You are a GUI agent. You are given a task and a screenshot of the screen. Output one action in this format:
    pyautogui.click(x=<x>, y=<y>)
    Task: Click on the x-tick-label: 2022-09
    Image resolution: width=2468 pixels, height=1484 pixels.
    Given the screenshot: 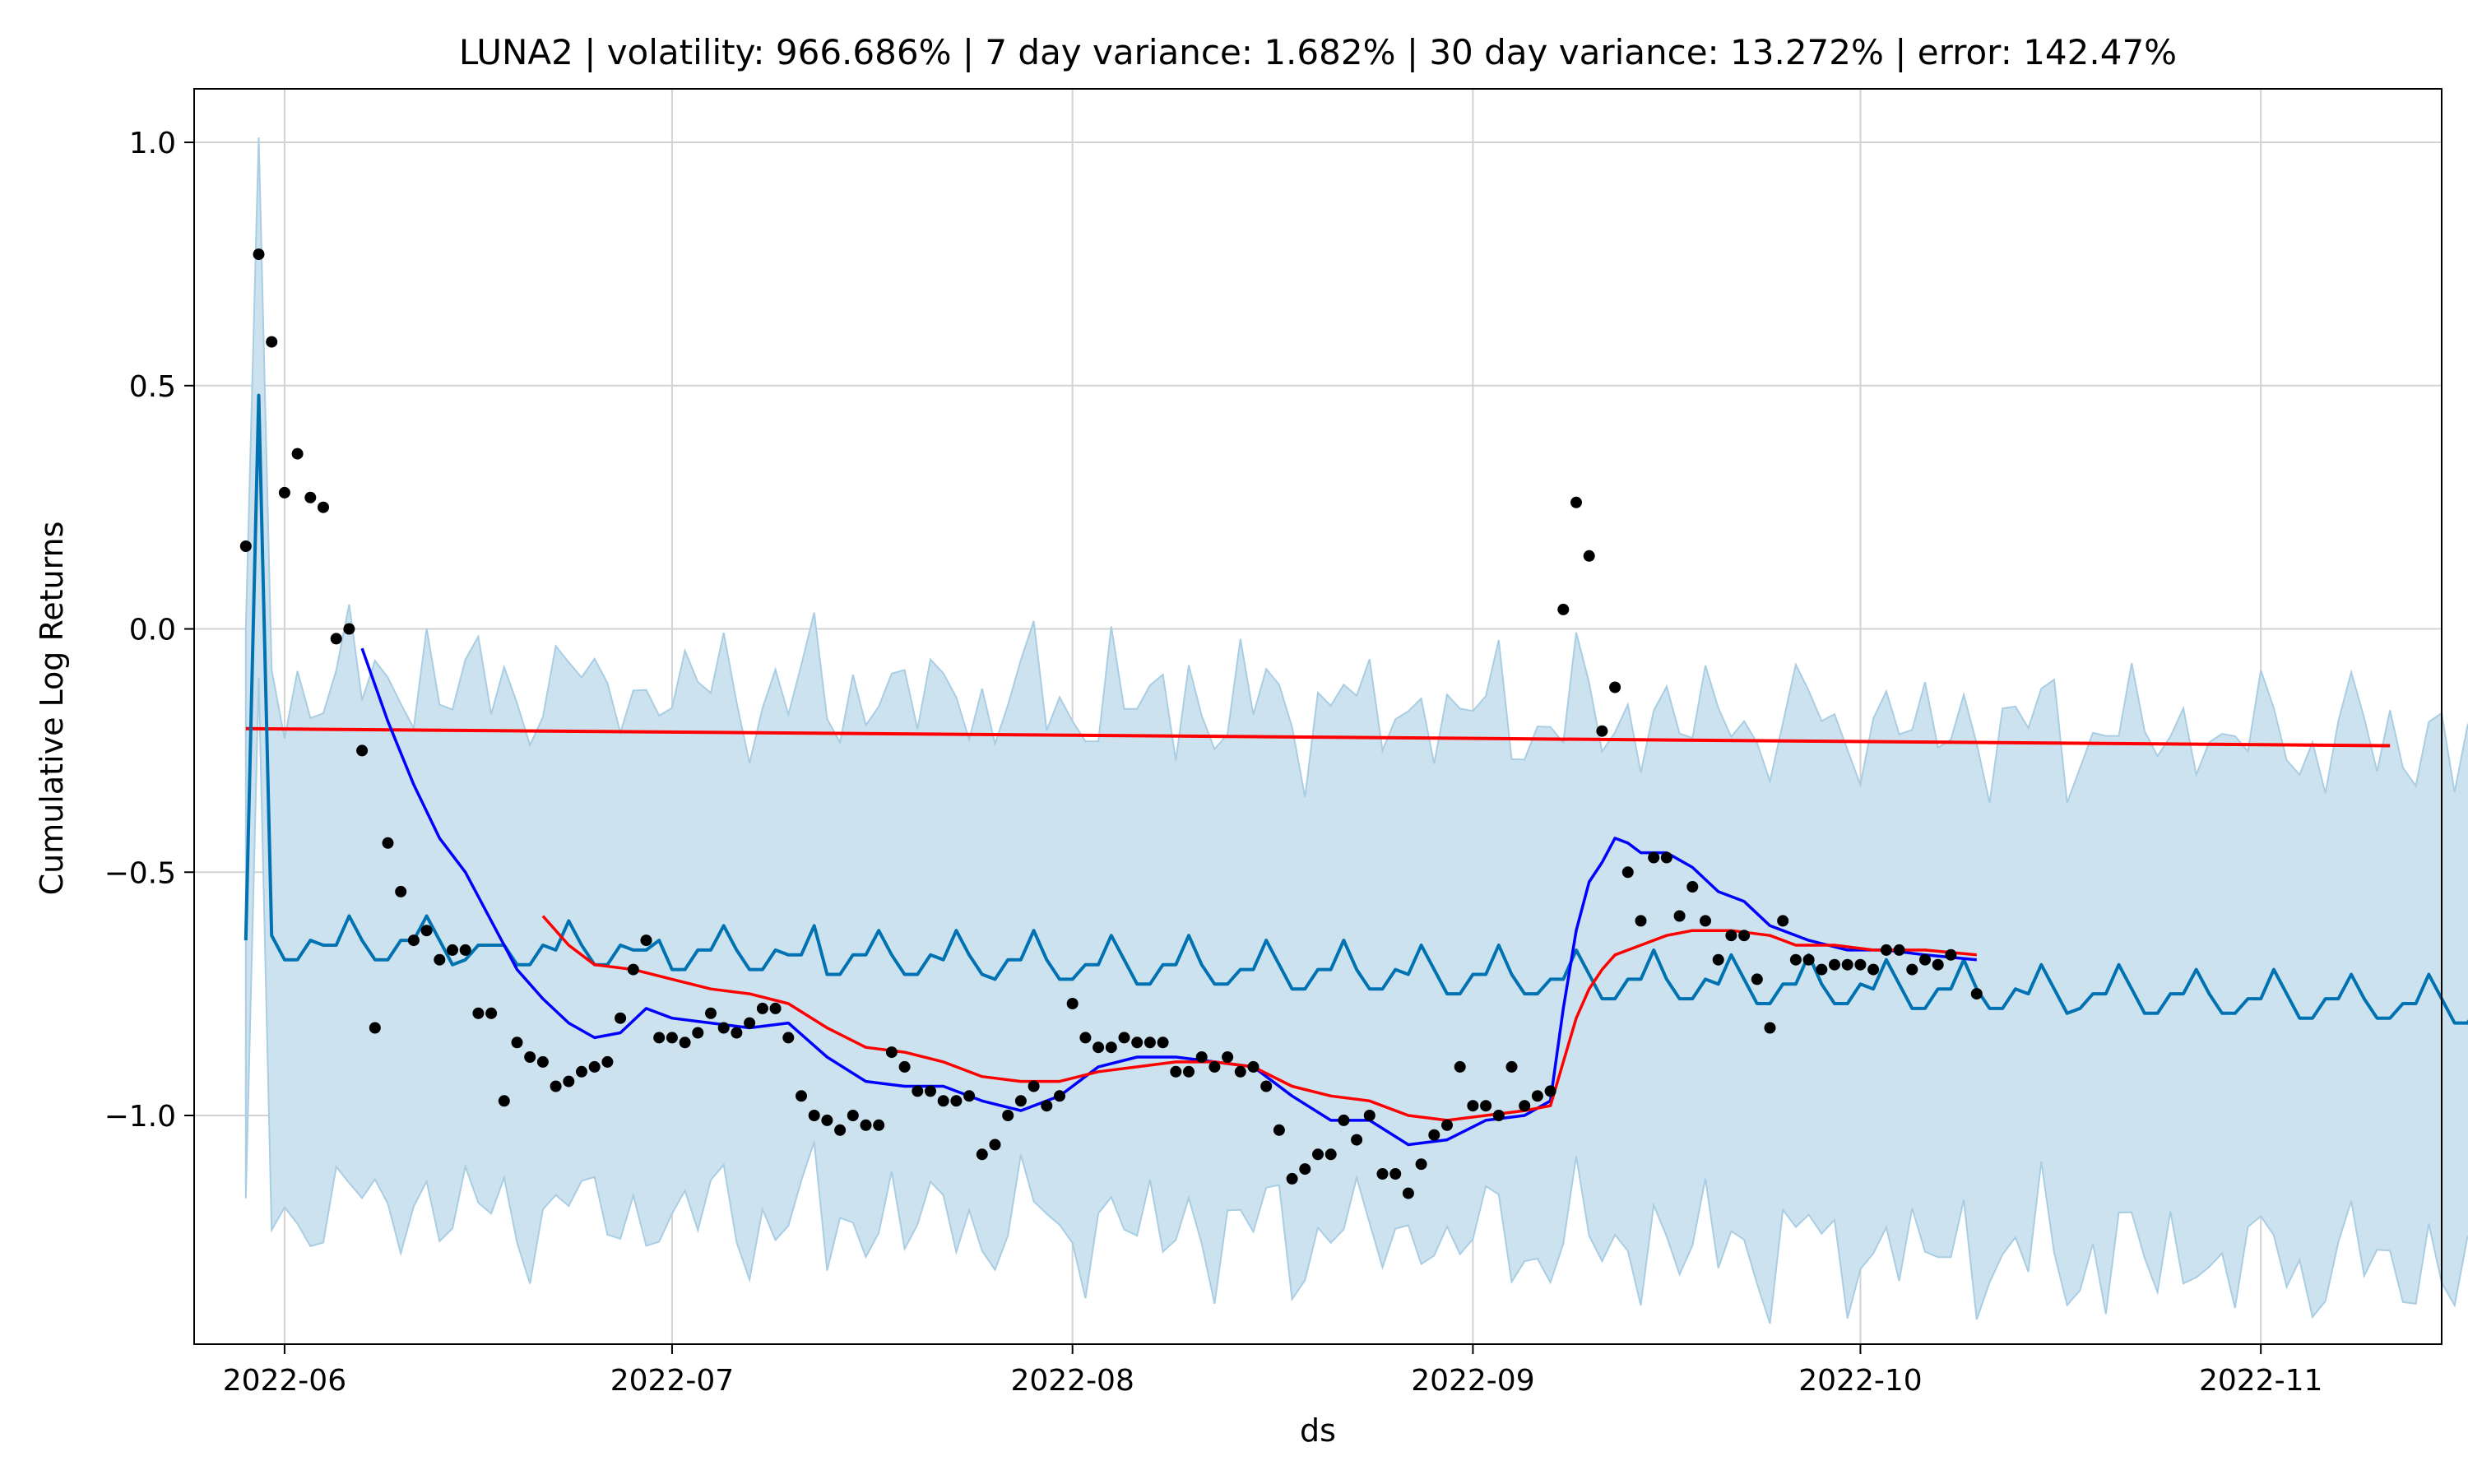 What is the action you would take?
    pyautogui.click(x=1472, y=1381)
    